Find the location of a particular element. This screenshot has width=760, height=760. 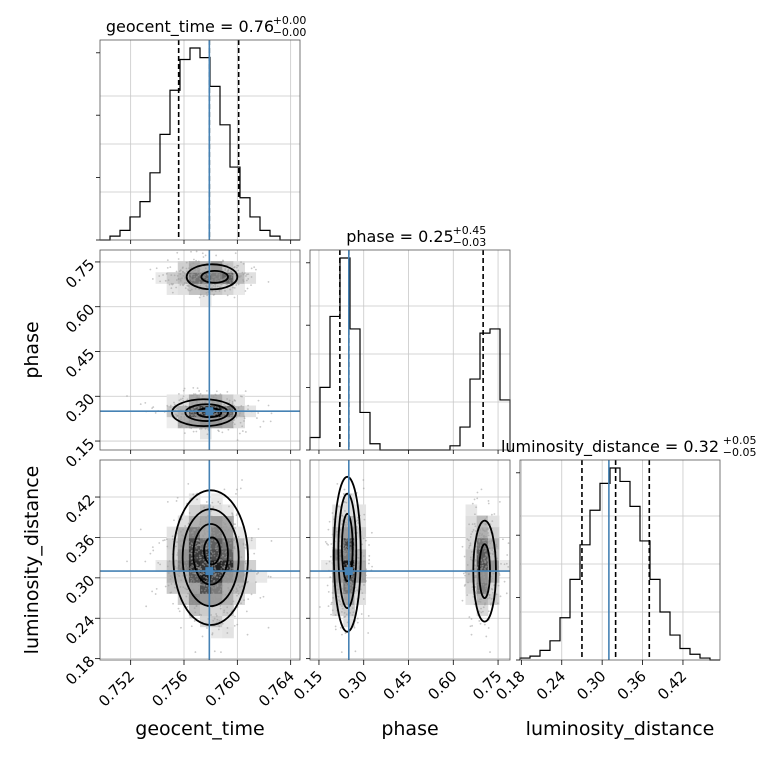

contour-inner-left is located at coordinates (347, 547).